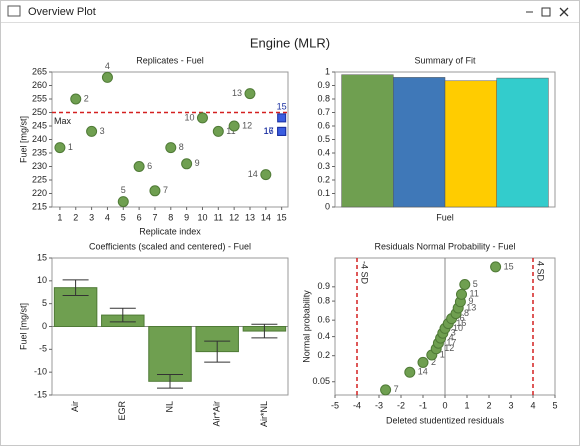  What do you see at coordinates (169, 407) in the screenshot?
I see `x-tick-label: NL` at bounding box center [169, 407].